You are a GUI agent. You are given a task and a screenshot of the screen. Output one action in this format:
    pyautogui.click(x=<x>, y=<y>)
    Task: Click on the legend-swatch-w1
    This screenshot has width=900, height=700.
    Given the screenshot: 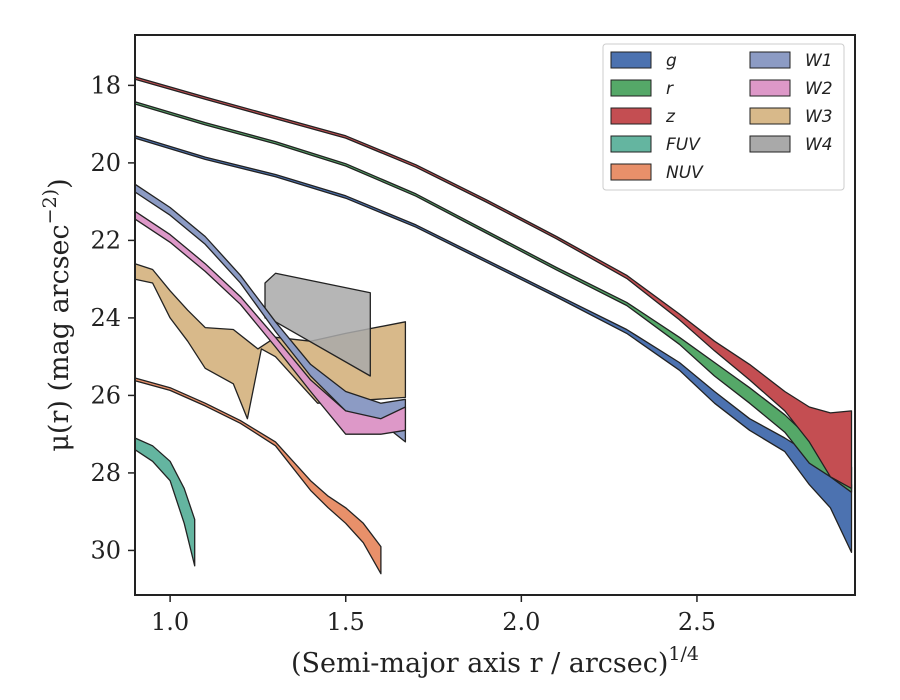 What is the action you would take?
    pyautogui.click(x=770, y=60)
    